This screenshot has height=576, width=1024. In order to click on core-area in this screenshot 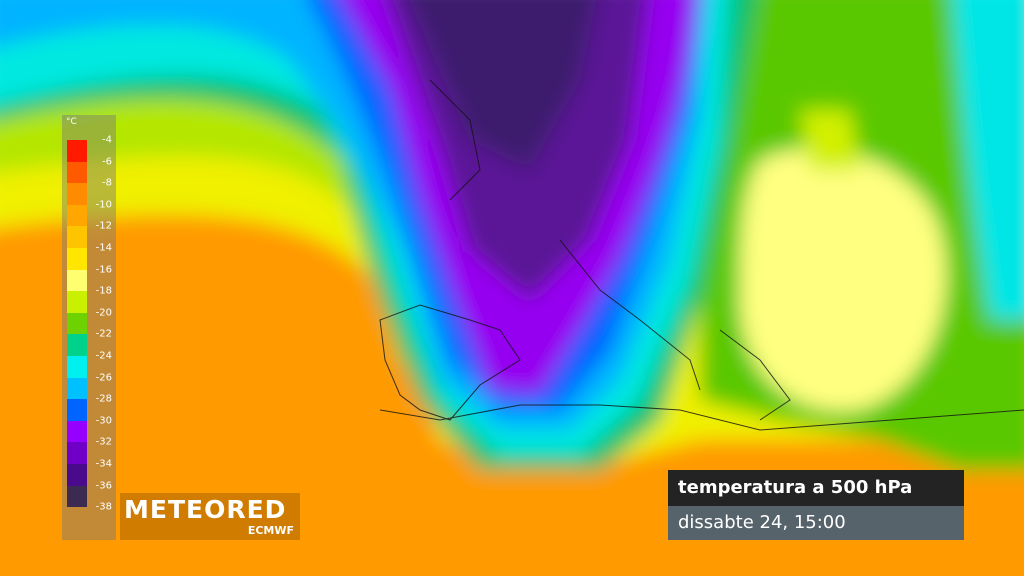, I will do `click(502, 85)`.